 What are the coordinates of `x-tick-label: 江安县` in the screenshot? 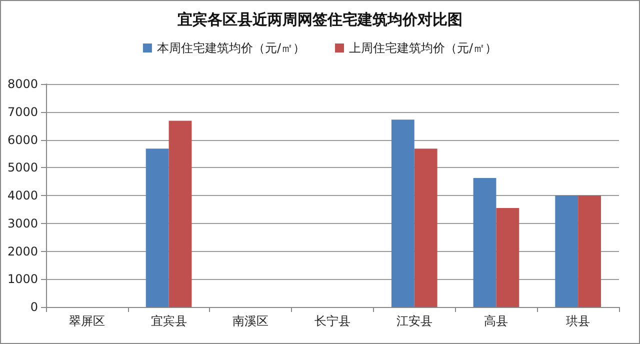 It's located at (414, 321).